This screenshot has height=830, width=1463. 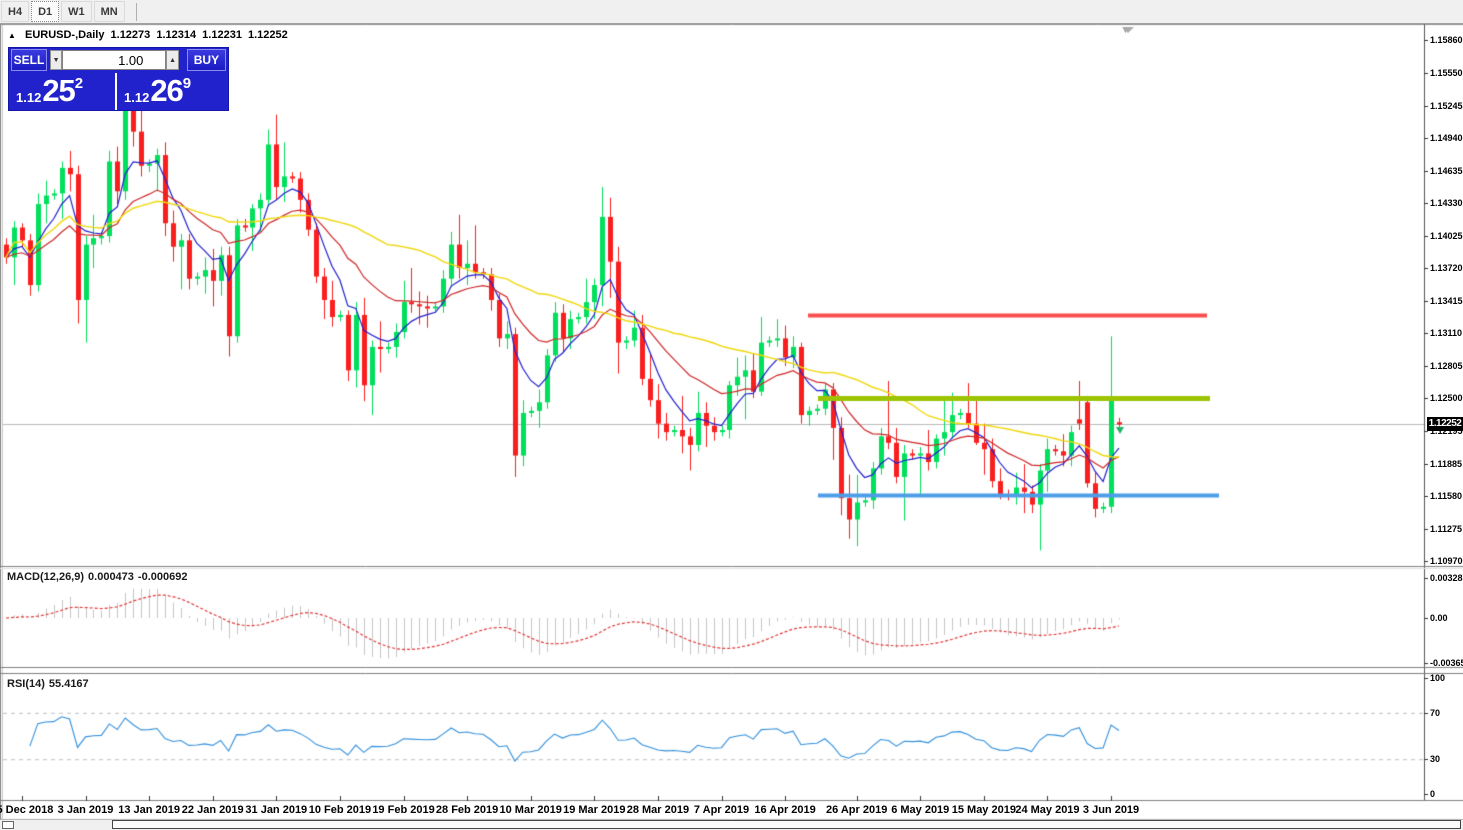 I want to click on price-axis-tick-label: 1.15245, so click(x=1446, y=105).